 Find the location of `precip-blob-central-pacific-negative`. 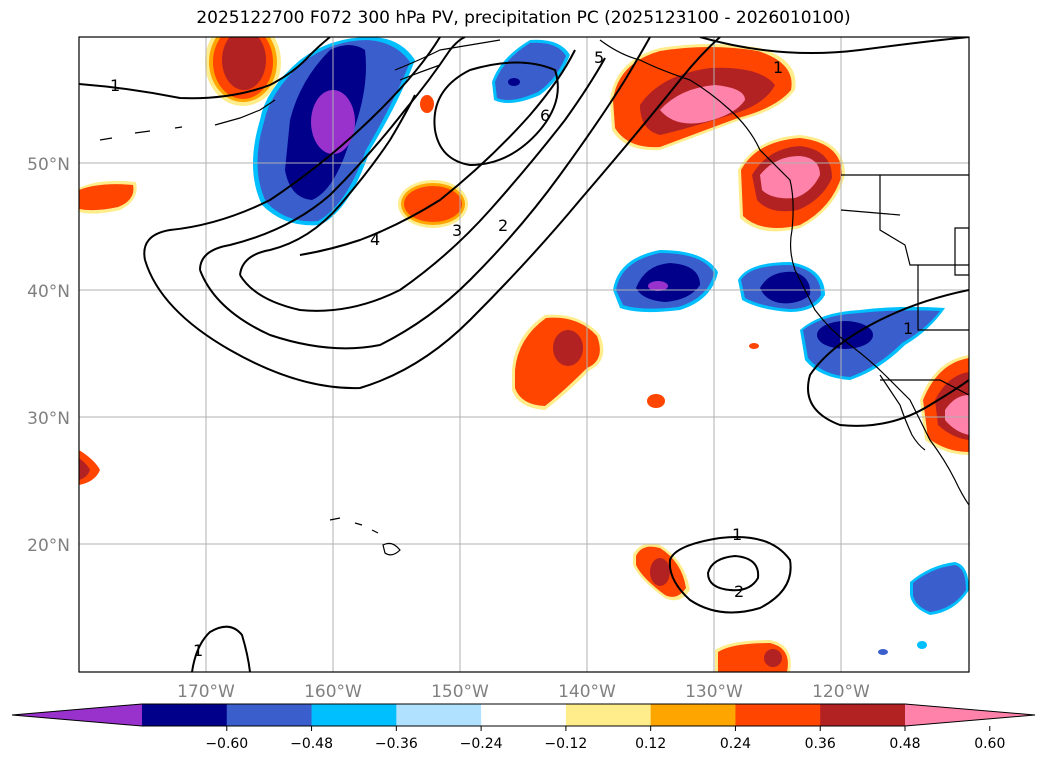

precip-blob-central-pacific-negative is located at coordinates (665, 281).